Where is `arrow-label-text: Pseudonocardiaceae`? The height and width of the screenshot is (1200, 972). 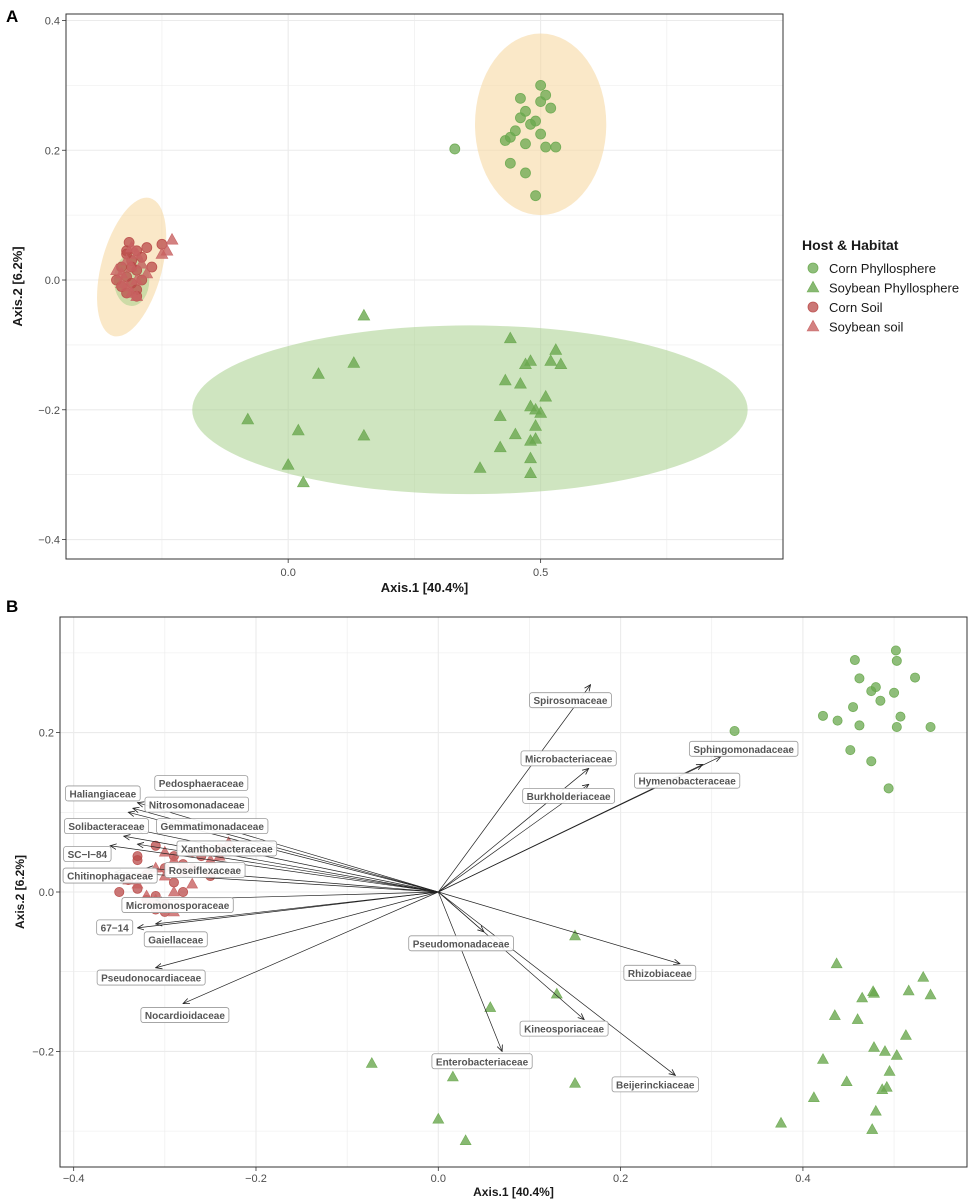 arrow-label-text: Pseudonocardiaceae is located at coordinates (151, 979).